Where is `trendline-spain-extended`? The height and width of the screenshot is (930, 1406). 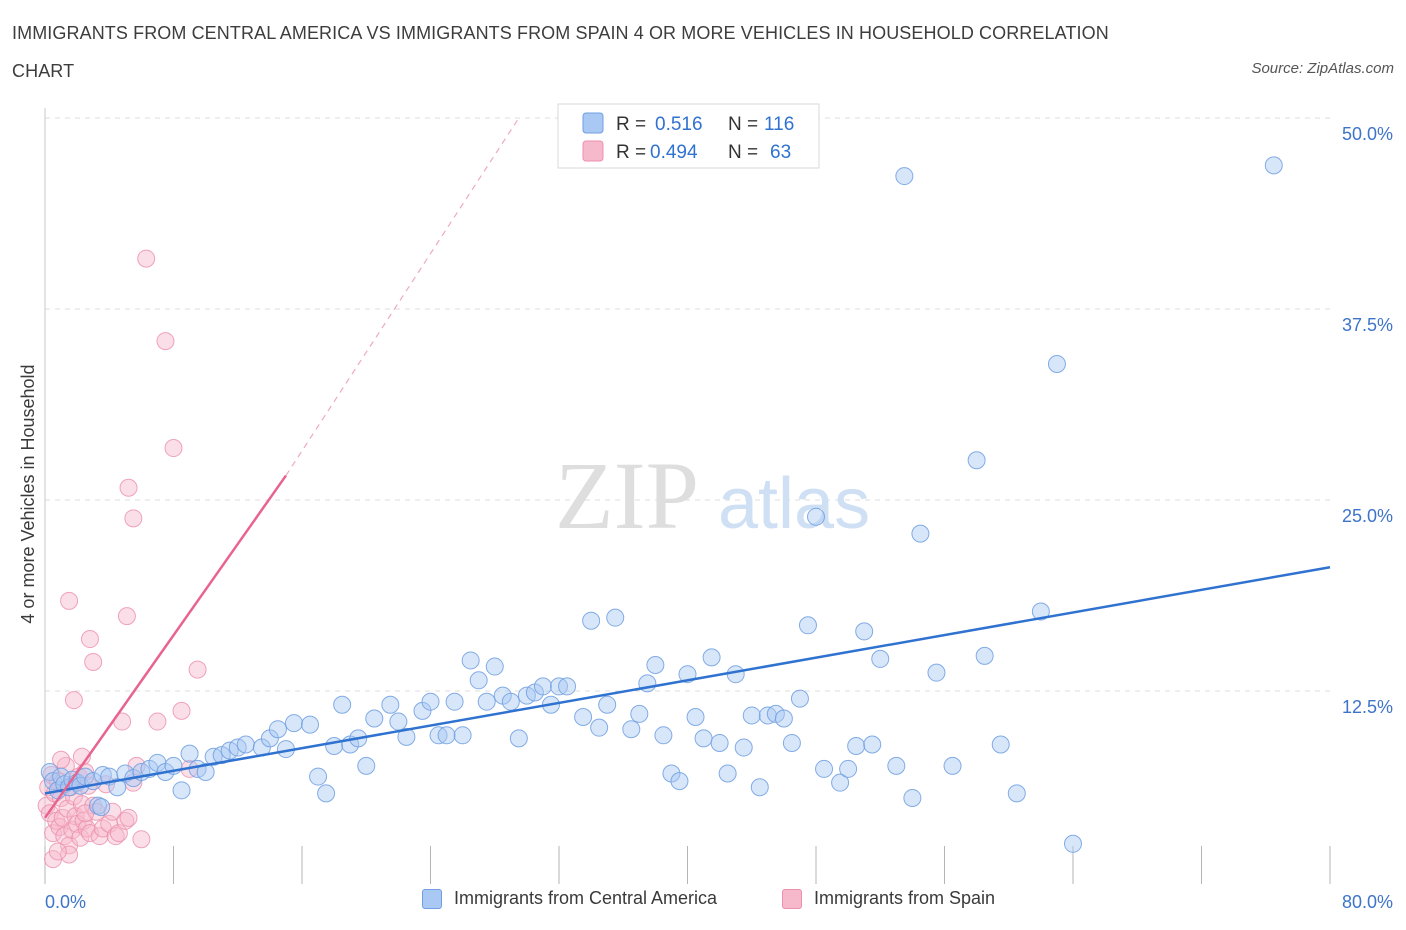
trendline-spain-extended is located at coordinates (402, 296).